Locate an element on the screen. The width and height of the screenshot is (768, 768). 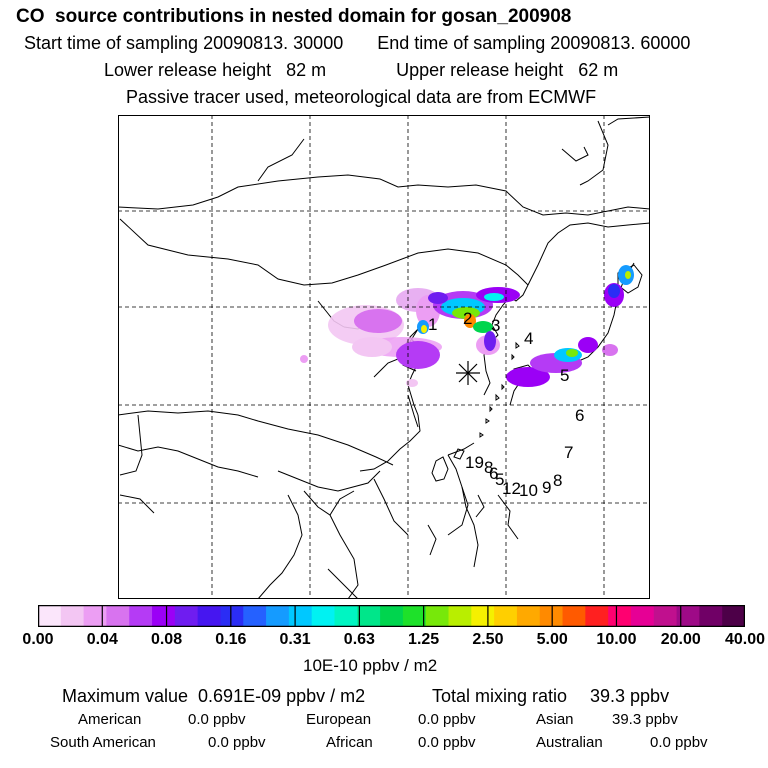
trajectory-label-2: 2 is located at coordinates (467, 318).